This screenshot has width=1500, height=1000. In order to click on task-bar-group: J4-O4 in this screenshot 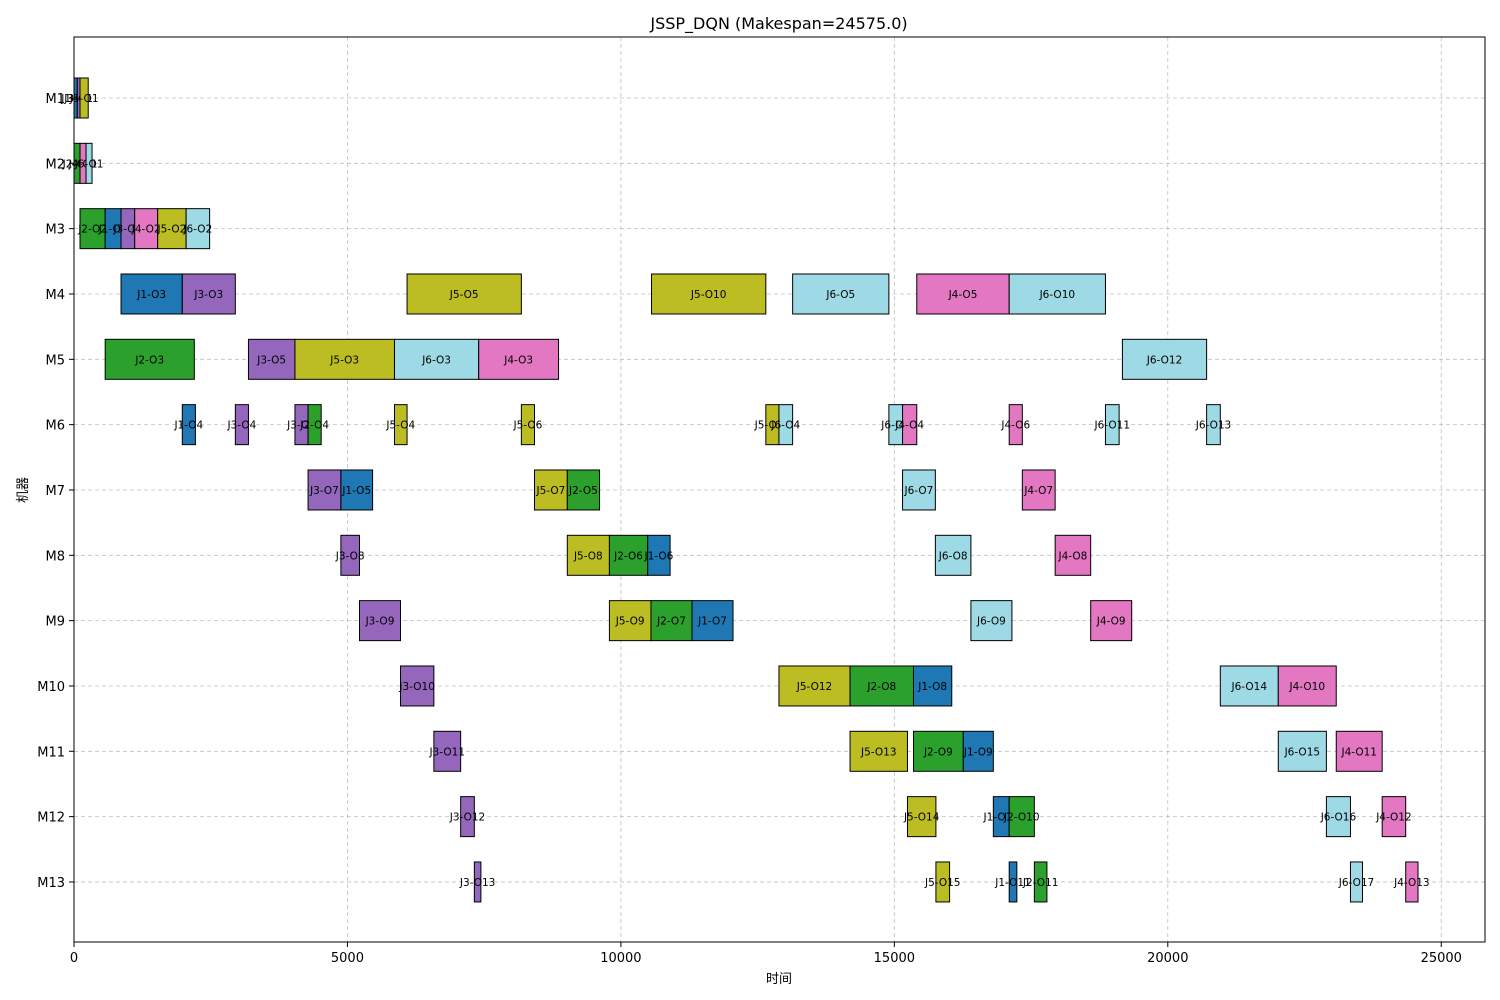, I will do `click(909, 425)`.